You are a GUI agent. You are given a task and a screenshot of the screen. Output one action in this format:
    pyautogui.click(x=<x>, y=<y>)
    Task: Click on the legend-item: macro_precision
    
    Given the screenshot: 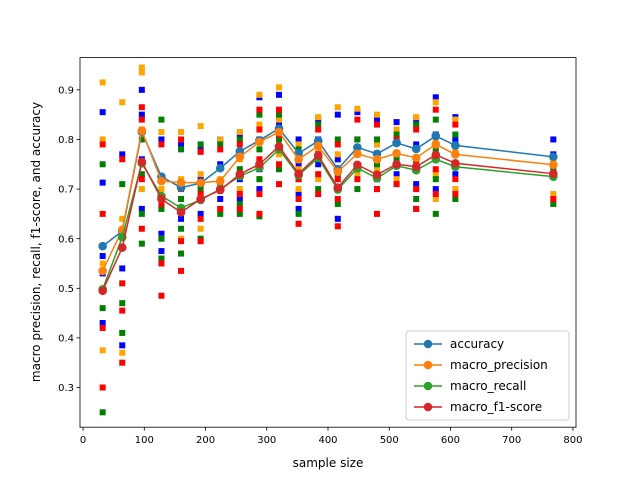 What is the action you would take?
    pyautogui.click(x=481, y=365)
    